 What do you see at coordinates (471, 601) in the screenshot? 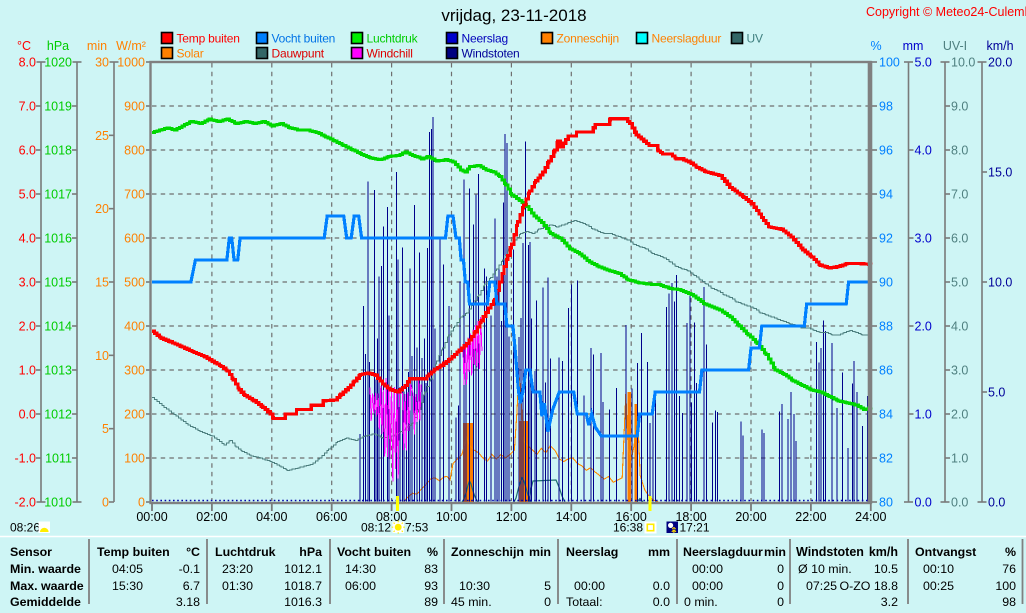
I see `svg-text: 45 min.` at bounding box center [471, 601].